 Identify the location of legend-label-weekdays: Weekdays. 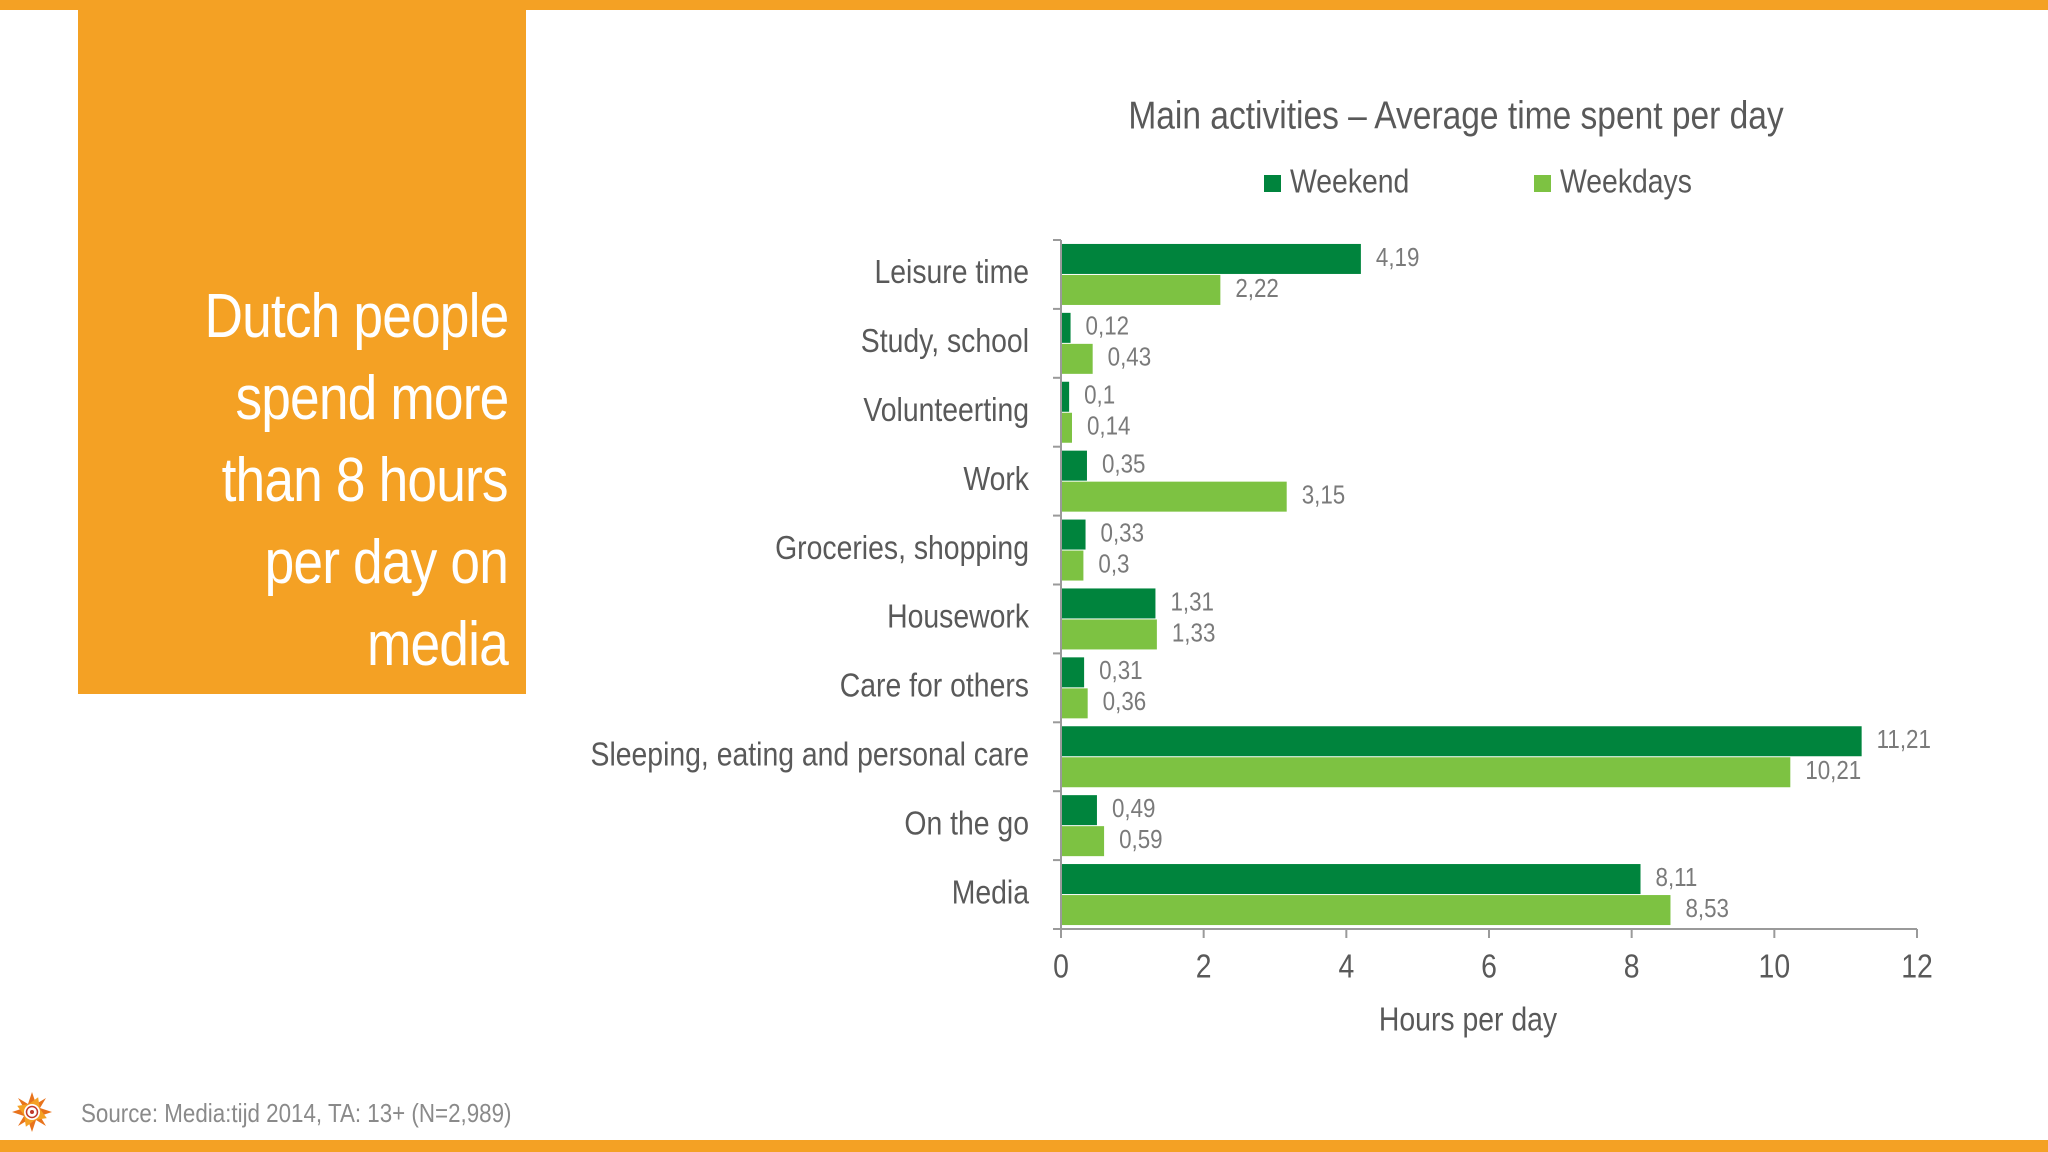
(1626, 182).